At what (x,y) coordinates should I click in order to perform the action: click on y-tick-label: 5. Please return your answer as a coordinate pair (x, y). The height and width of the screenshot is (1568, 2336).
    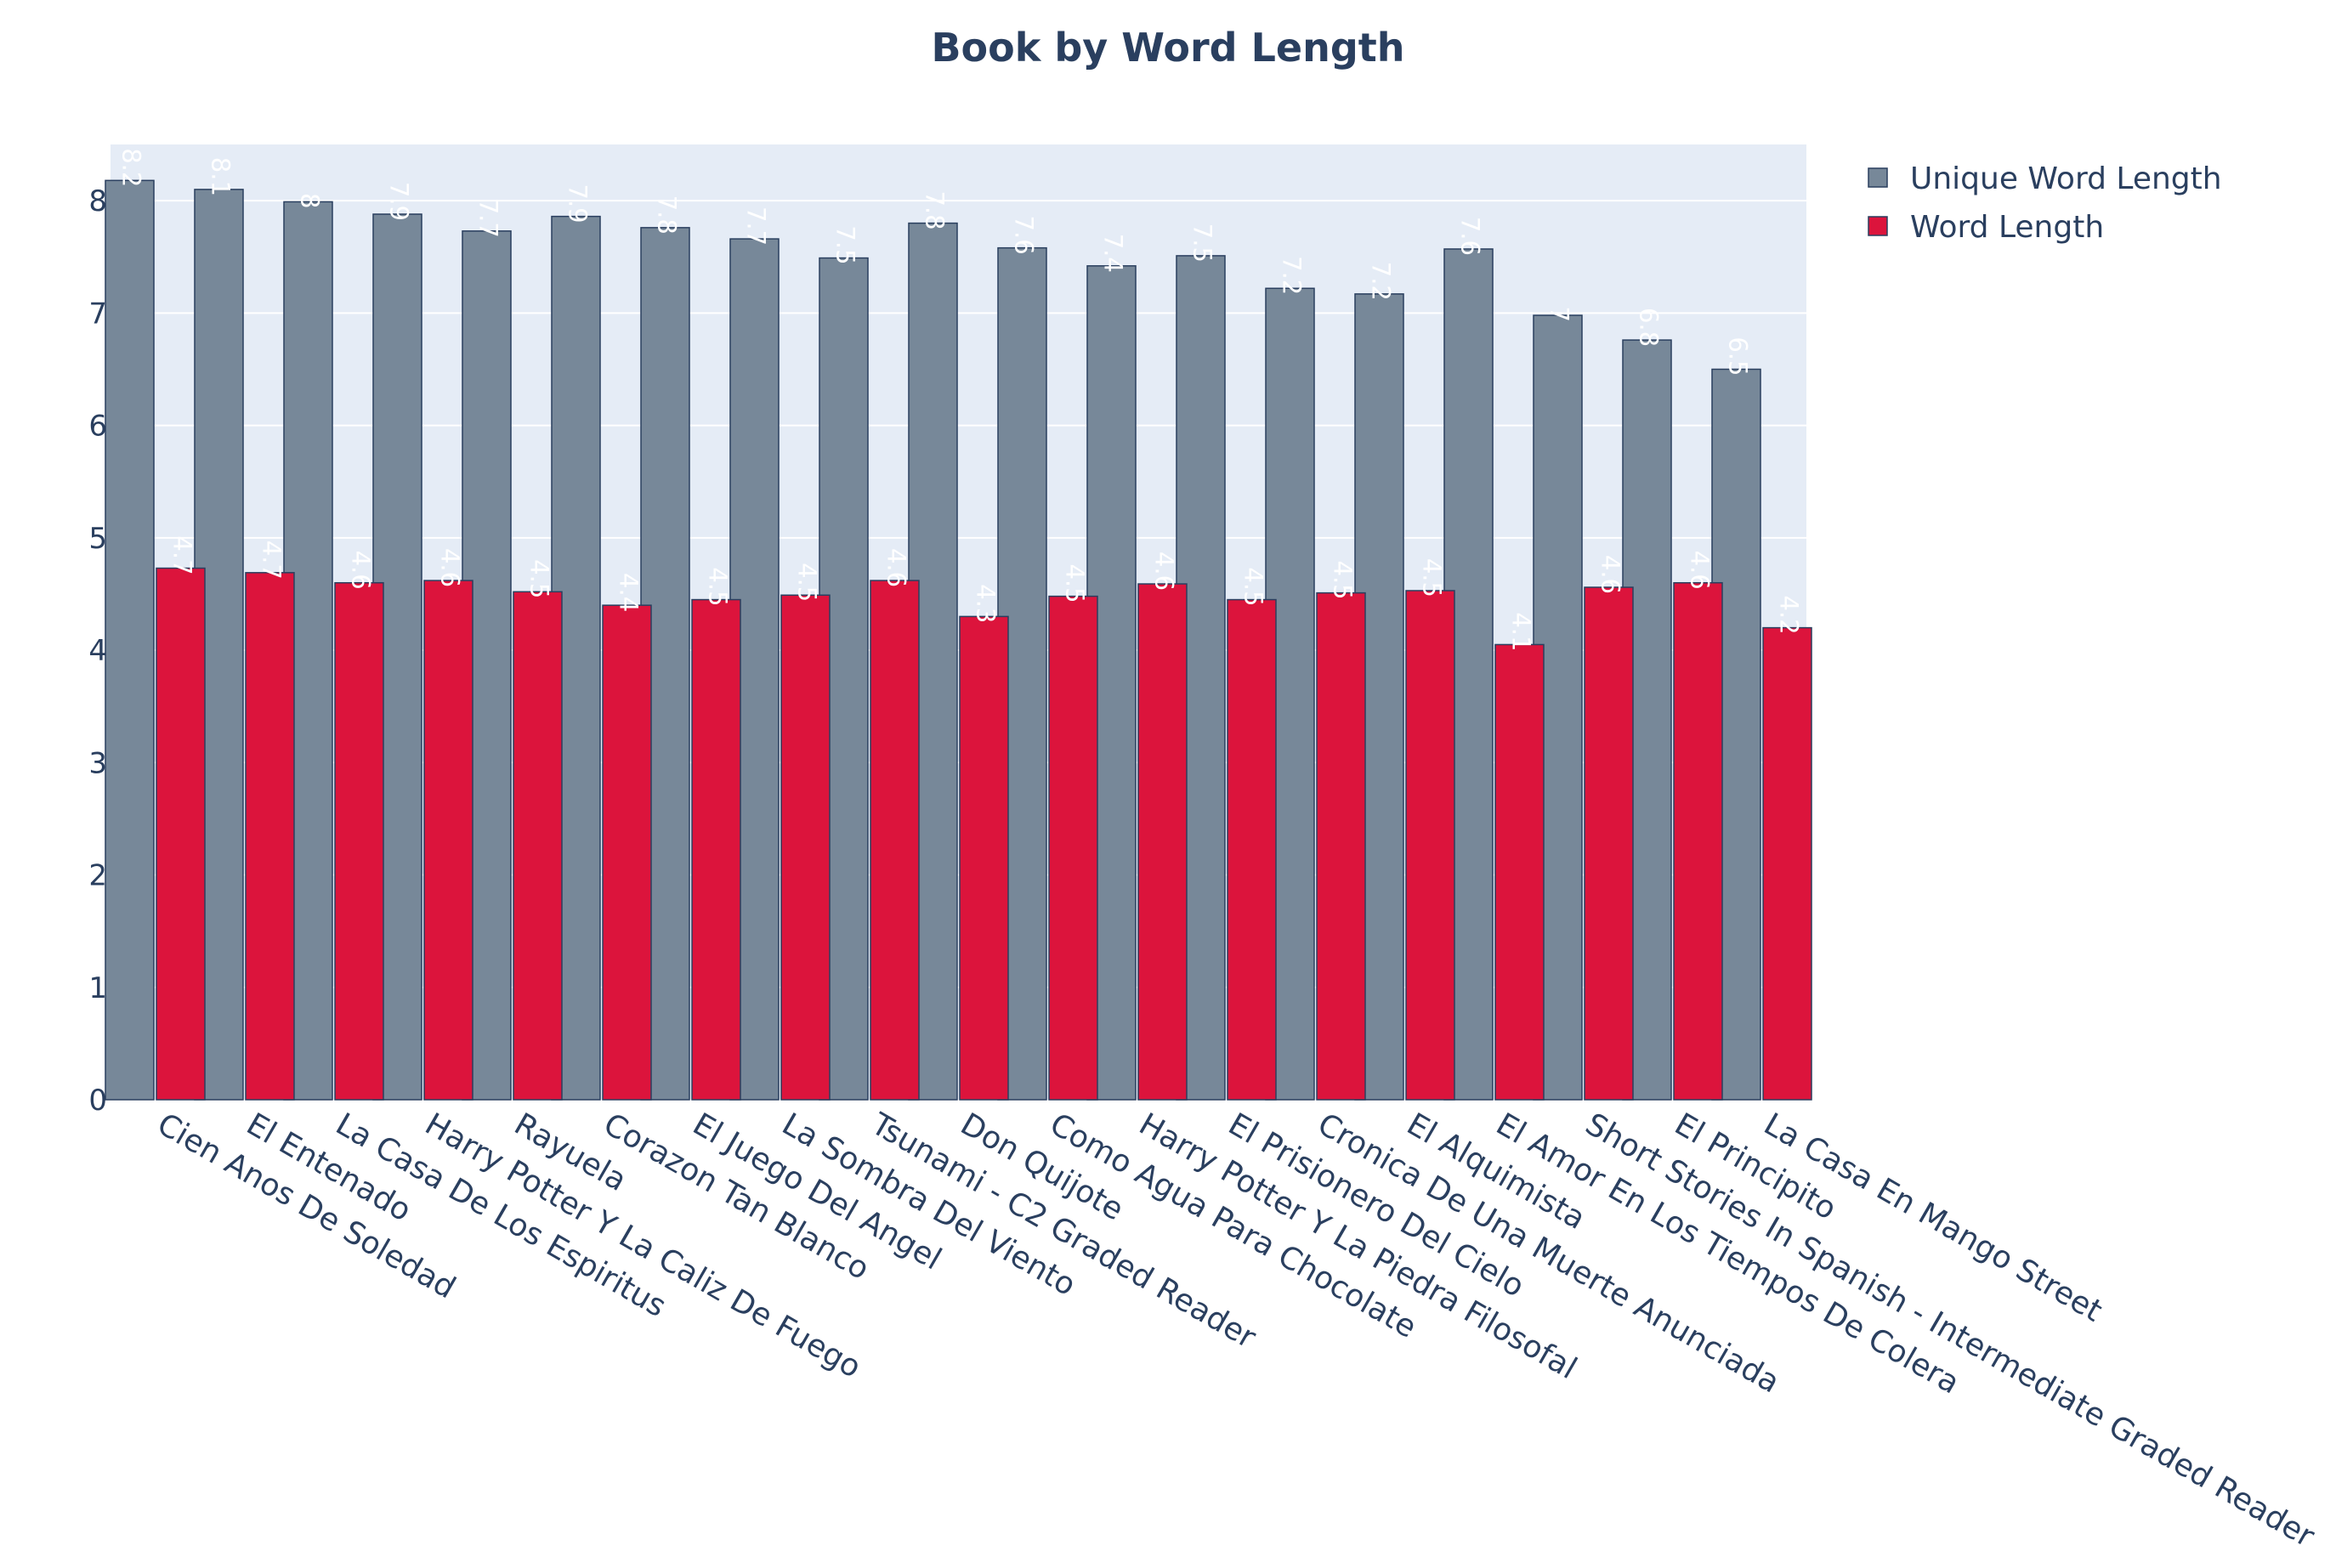
    Looking at the image, I should click on (97, 539).